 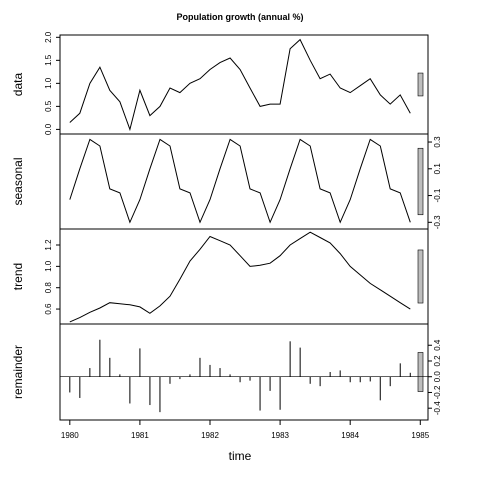 What do you see at coordinates (48, 37) in the screenshot?
I see `y-tick-label: 2.0` at bounding box center [48, 37].